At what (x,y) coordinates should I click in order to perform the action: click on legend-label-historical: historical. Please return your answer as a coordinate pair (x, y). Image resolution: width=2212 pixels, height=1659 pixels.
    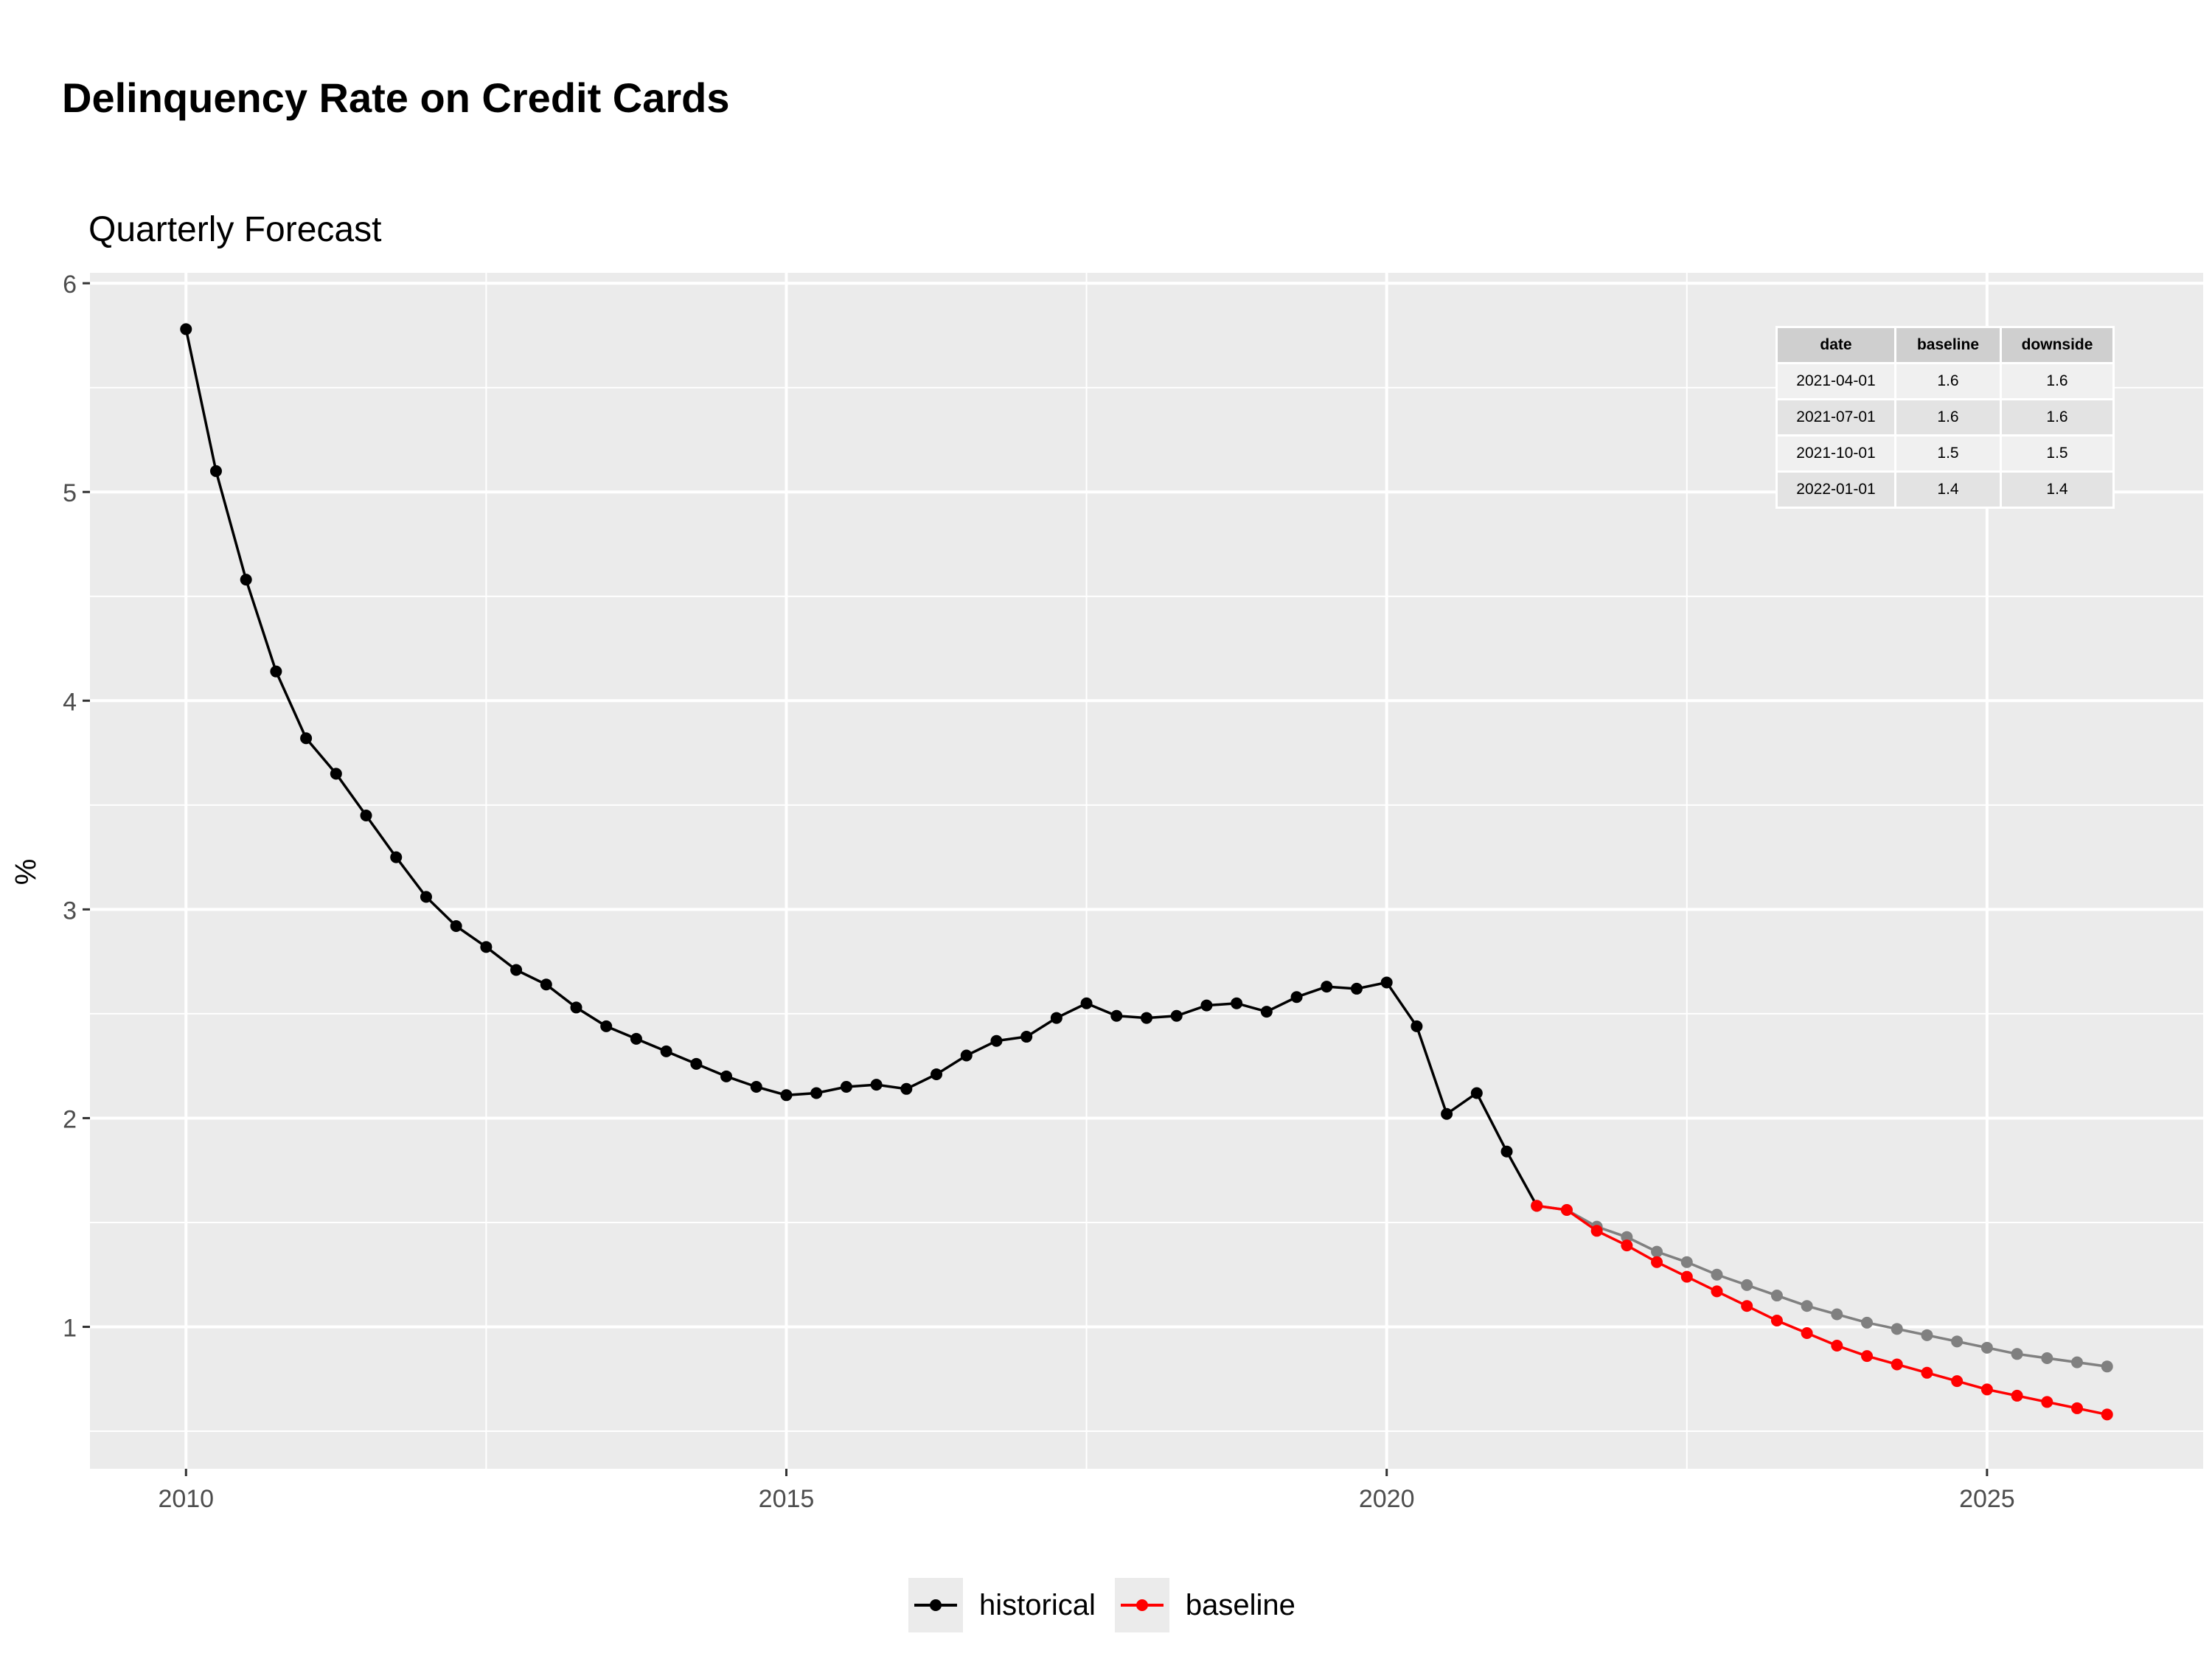
    Looking at the image, I should click on (1037, 1604).